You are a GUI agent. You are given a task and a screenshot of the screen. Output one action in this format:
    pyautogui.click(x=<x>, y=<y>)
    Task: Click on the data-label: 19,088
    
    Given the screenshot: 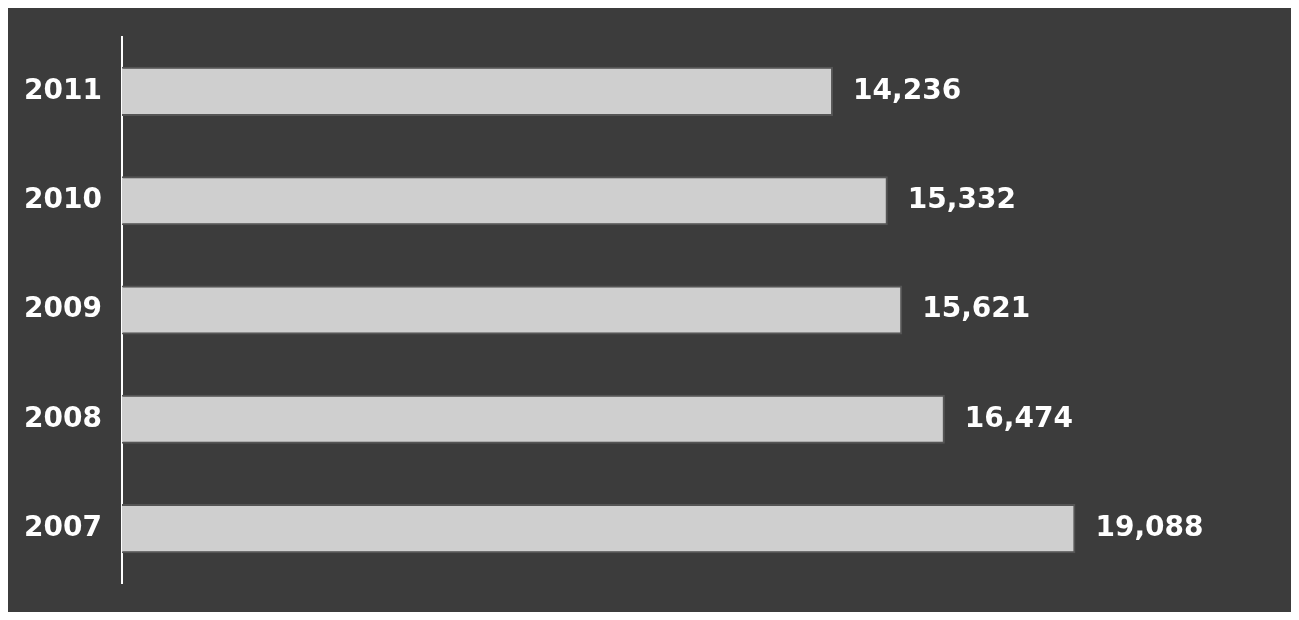 What is the action you would take?
    pyautogui.click(x=1149, y=526)
    